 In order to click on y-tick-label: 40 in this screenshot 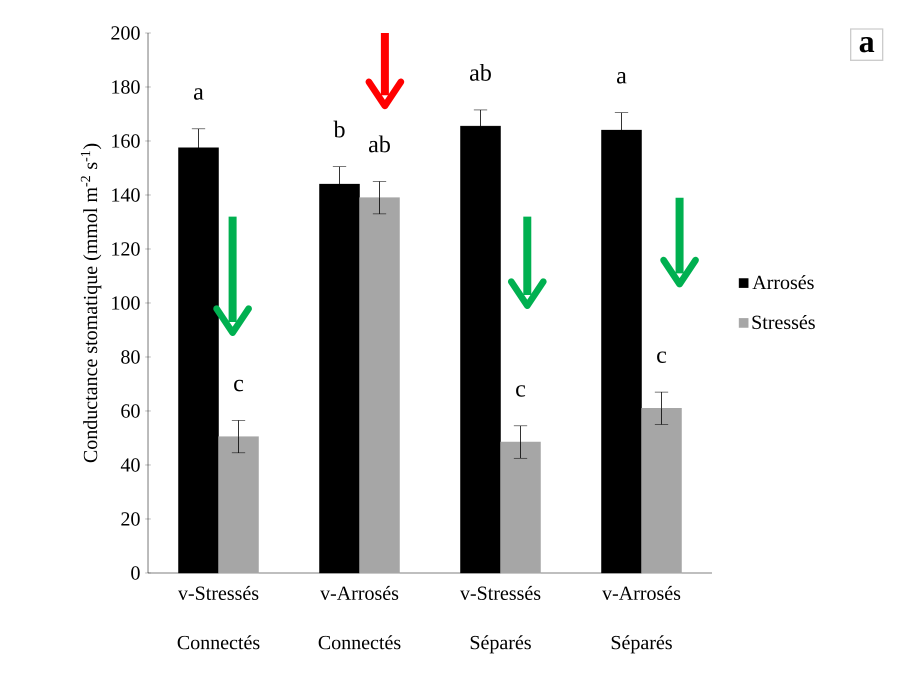, I will do `click(130, 465)`.